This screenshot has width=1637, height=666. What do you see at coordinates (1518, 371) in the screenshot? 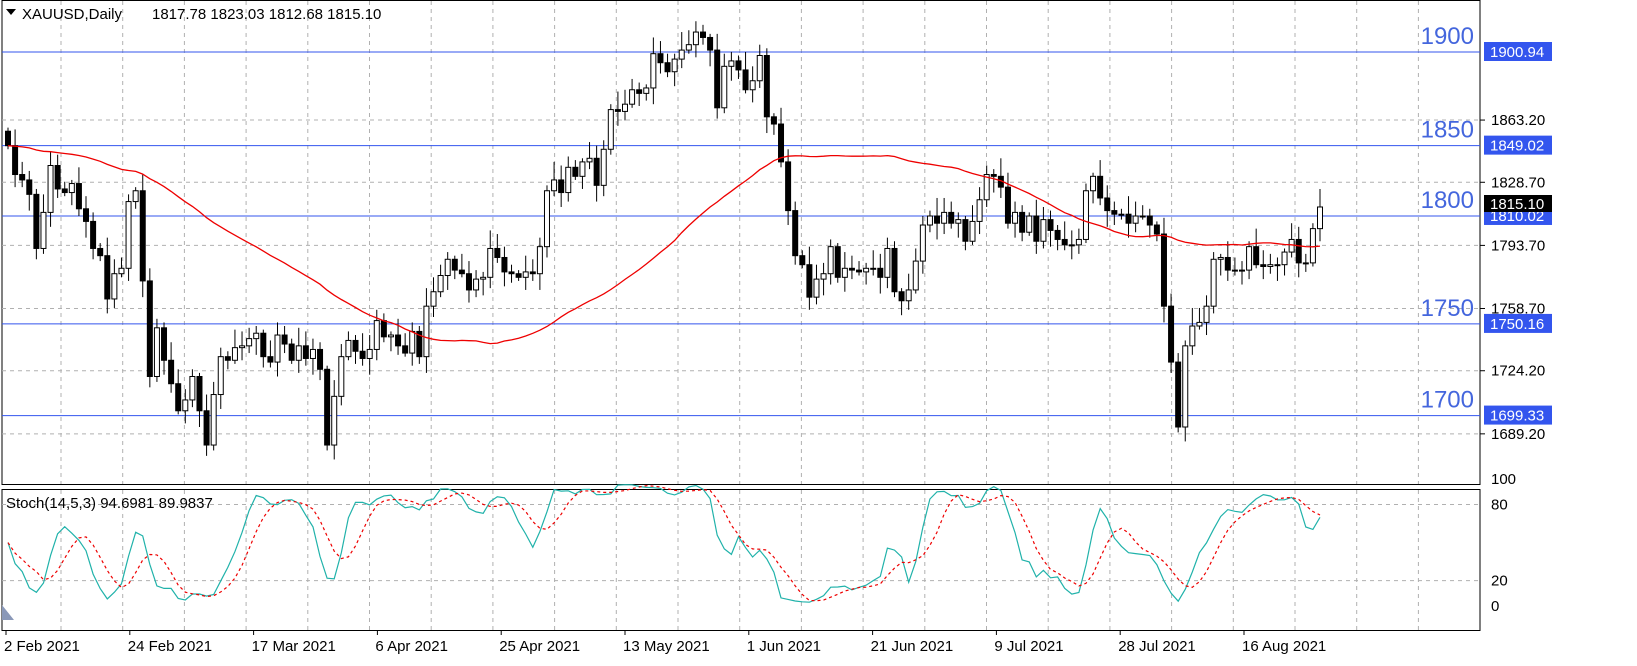
I see `price-tick-label: 1724.20` at bounding box center [1518, 371].